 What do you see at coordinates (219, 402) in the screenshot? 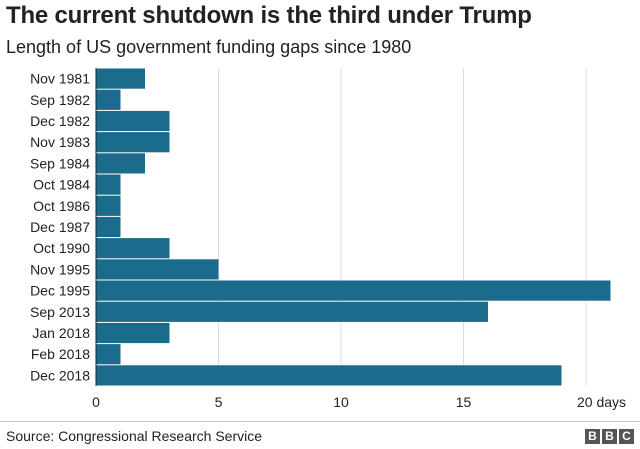
I see `x-tick-label: 5` at bounding box center [219, 402].